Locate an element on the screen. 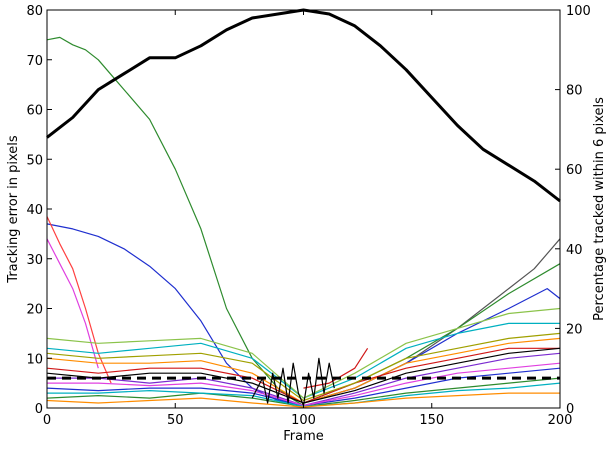  x-axis-label: Frame is located at coordinates (303, 436).